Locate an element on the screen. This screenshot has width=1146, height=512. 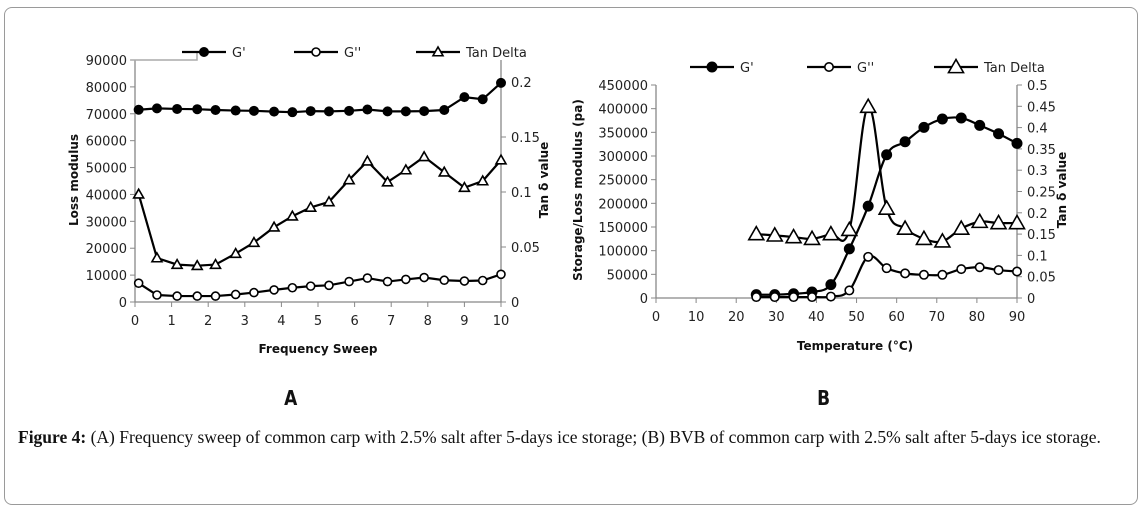
y-tick-label: 250000 is located at coordinates (623, 181).